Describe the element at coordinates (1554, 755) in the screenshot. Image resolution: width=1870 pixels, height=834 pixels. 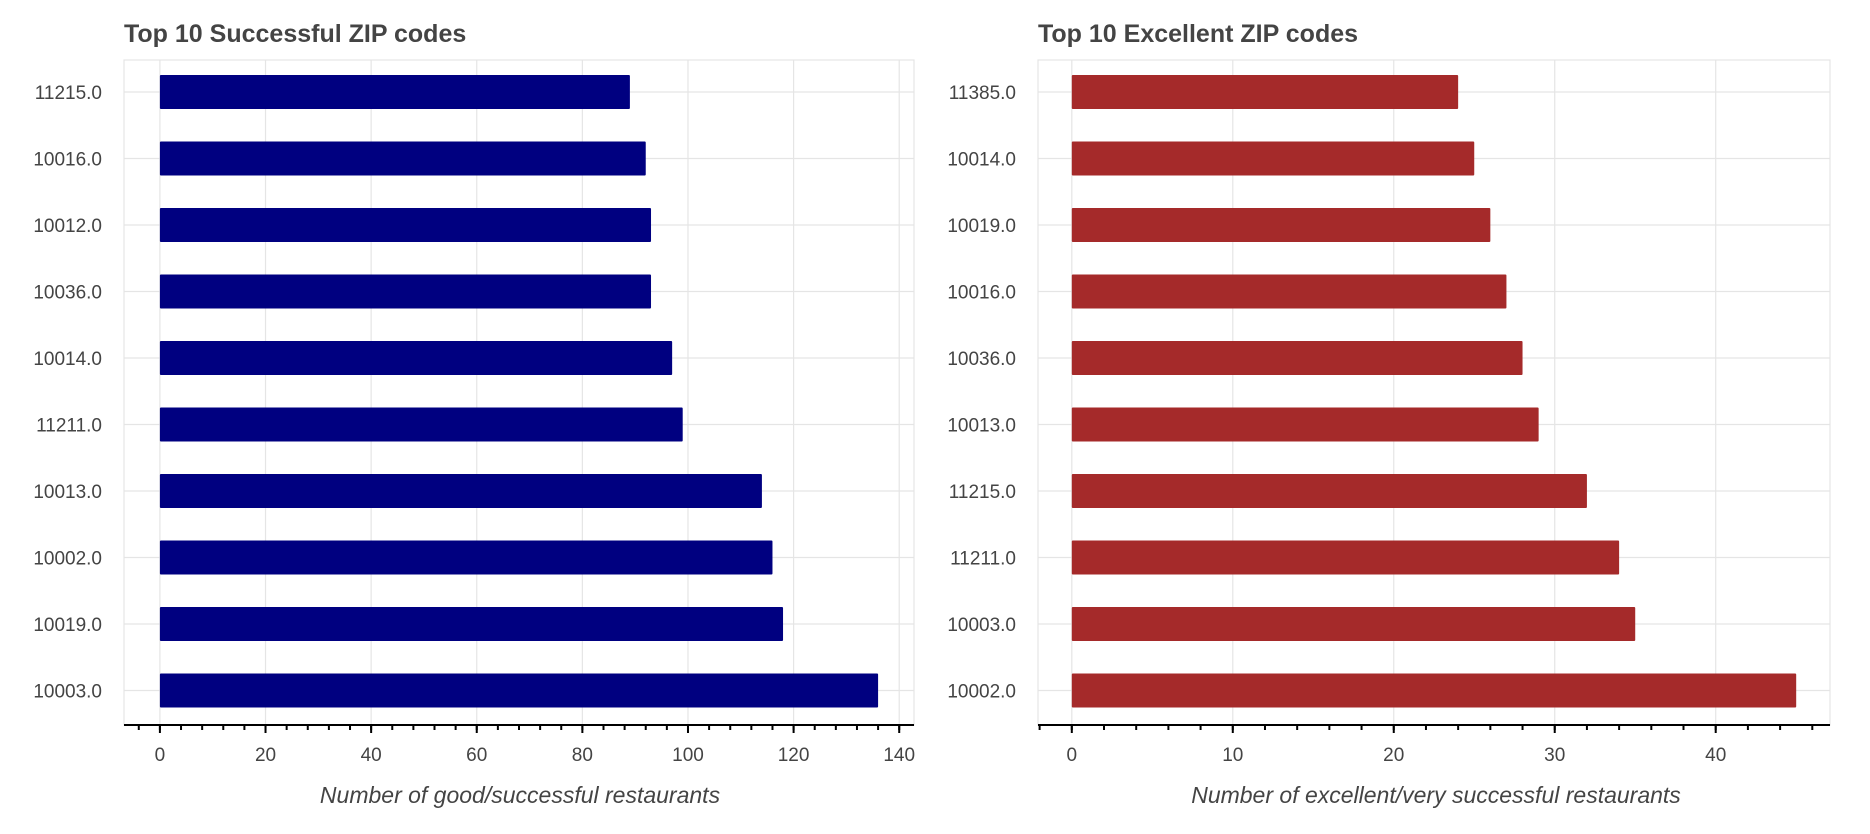
I see `x-tick-label: 30` at that location.